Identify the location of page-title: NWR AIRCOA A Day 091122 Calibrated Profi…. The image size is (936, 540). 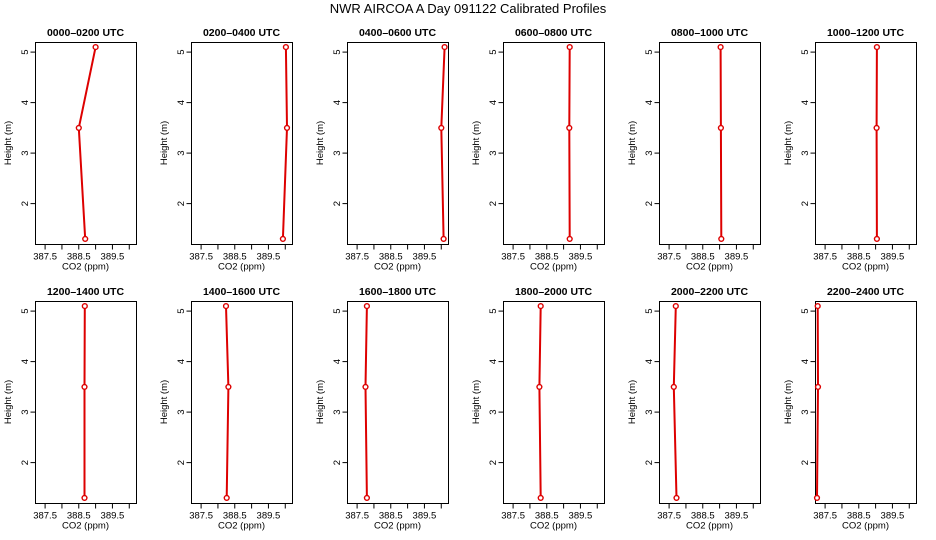
(468, 8).